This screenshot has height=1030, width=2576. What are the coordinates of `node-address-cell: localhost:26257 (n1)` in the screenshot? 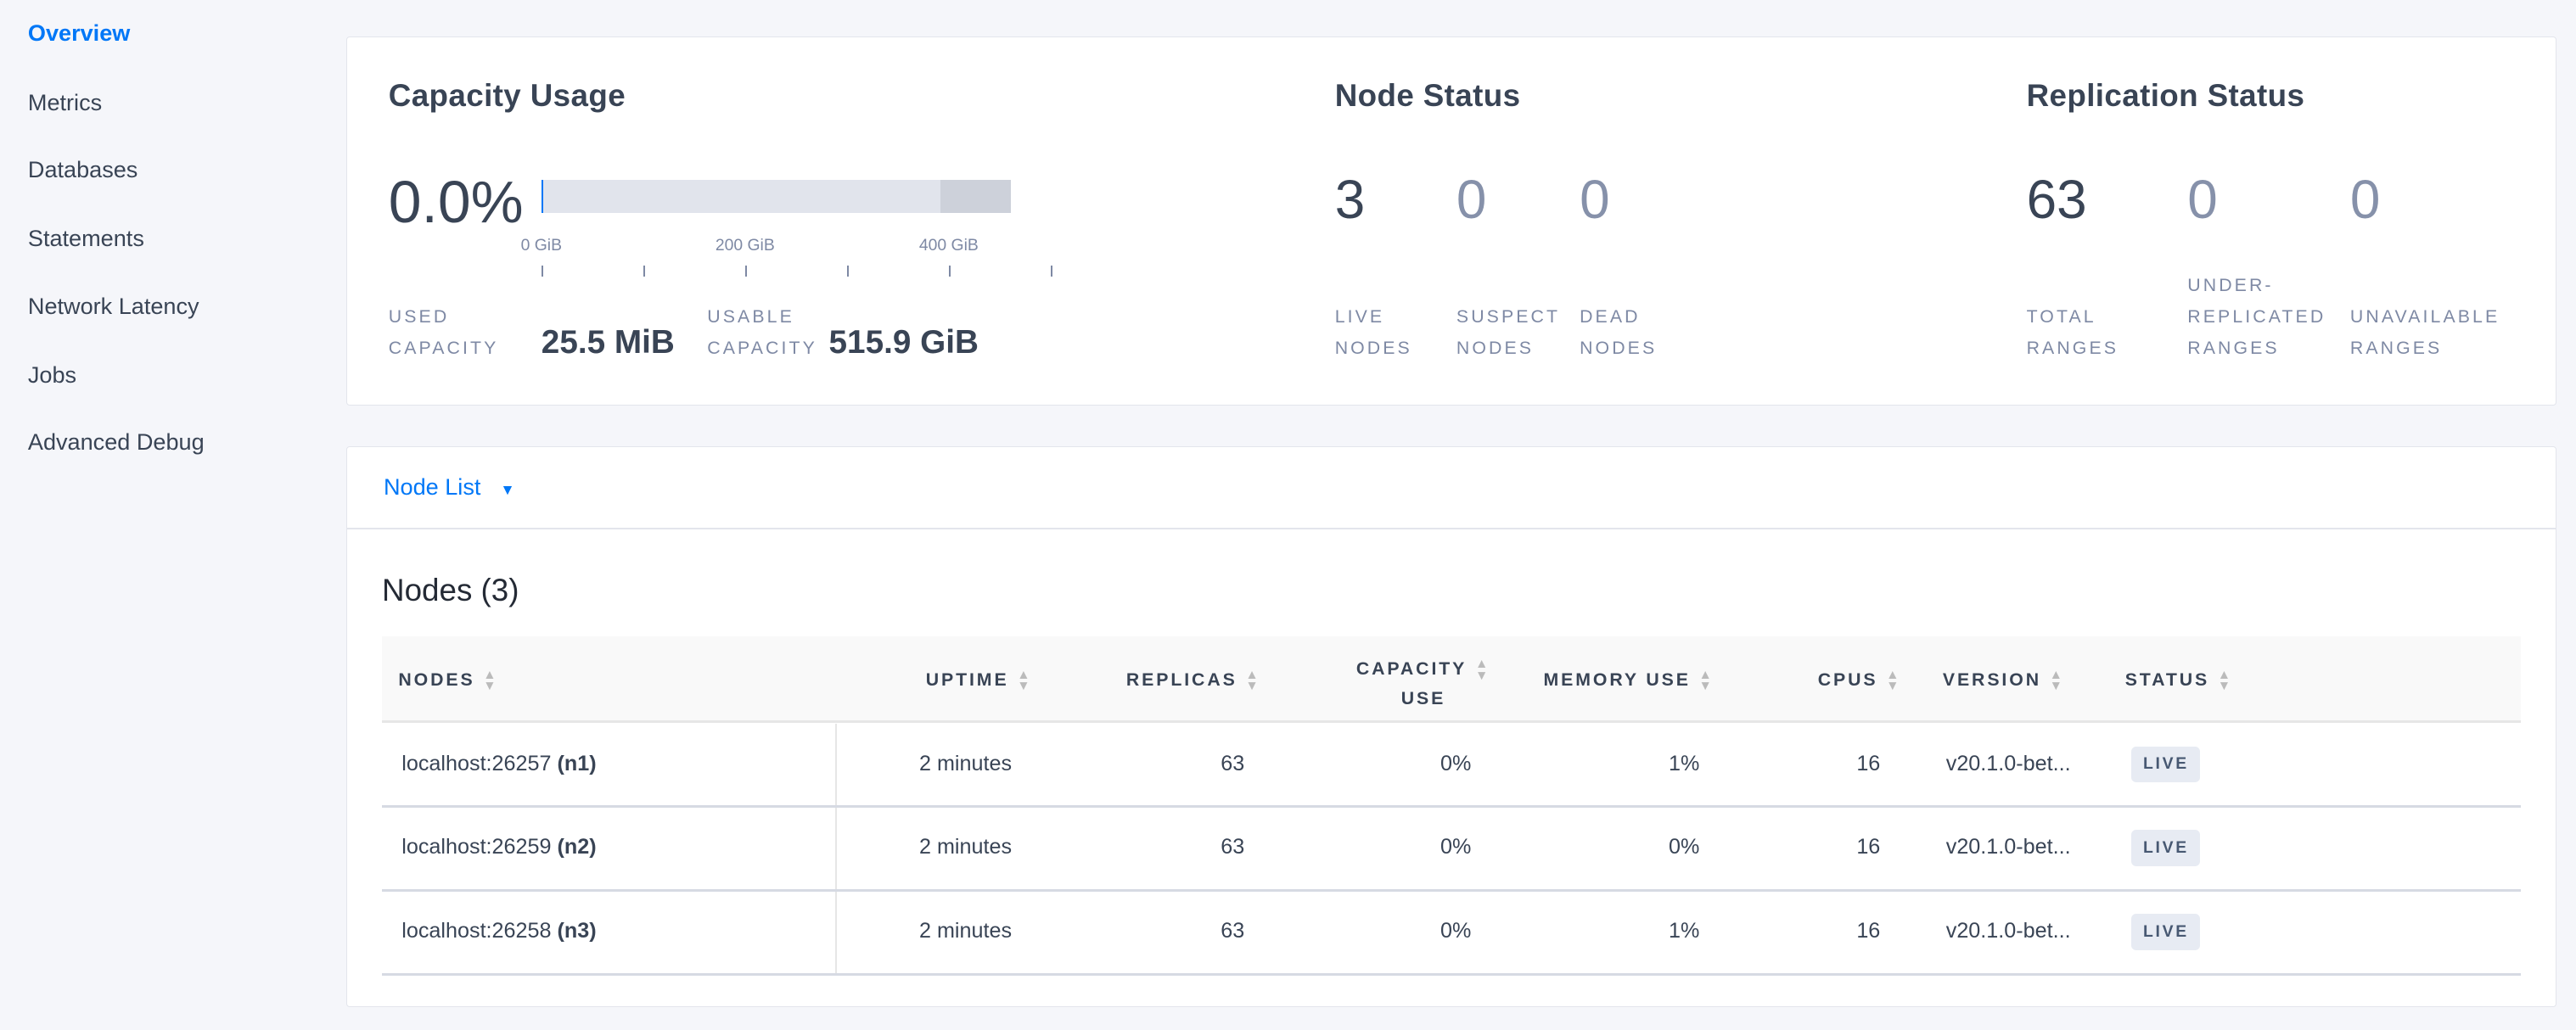 It's located at (498, 764).